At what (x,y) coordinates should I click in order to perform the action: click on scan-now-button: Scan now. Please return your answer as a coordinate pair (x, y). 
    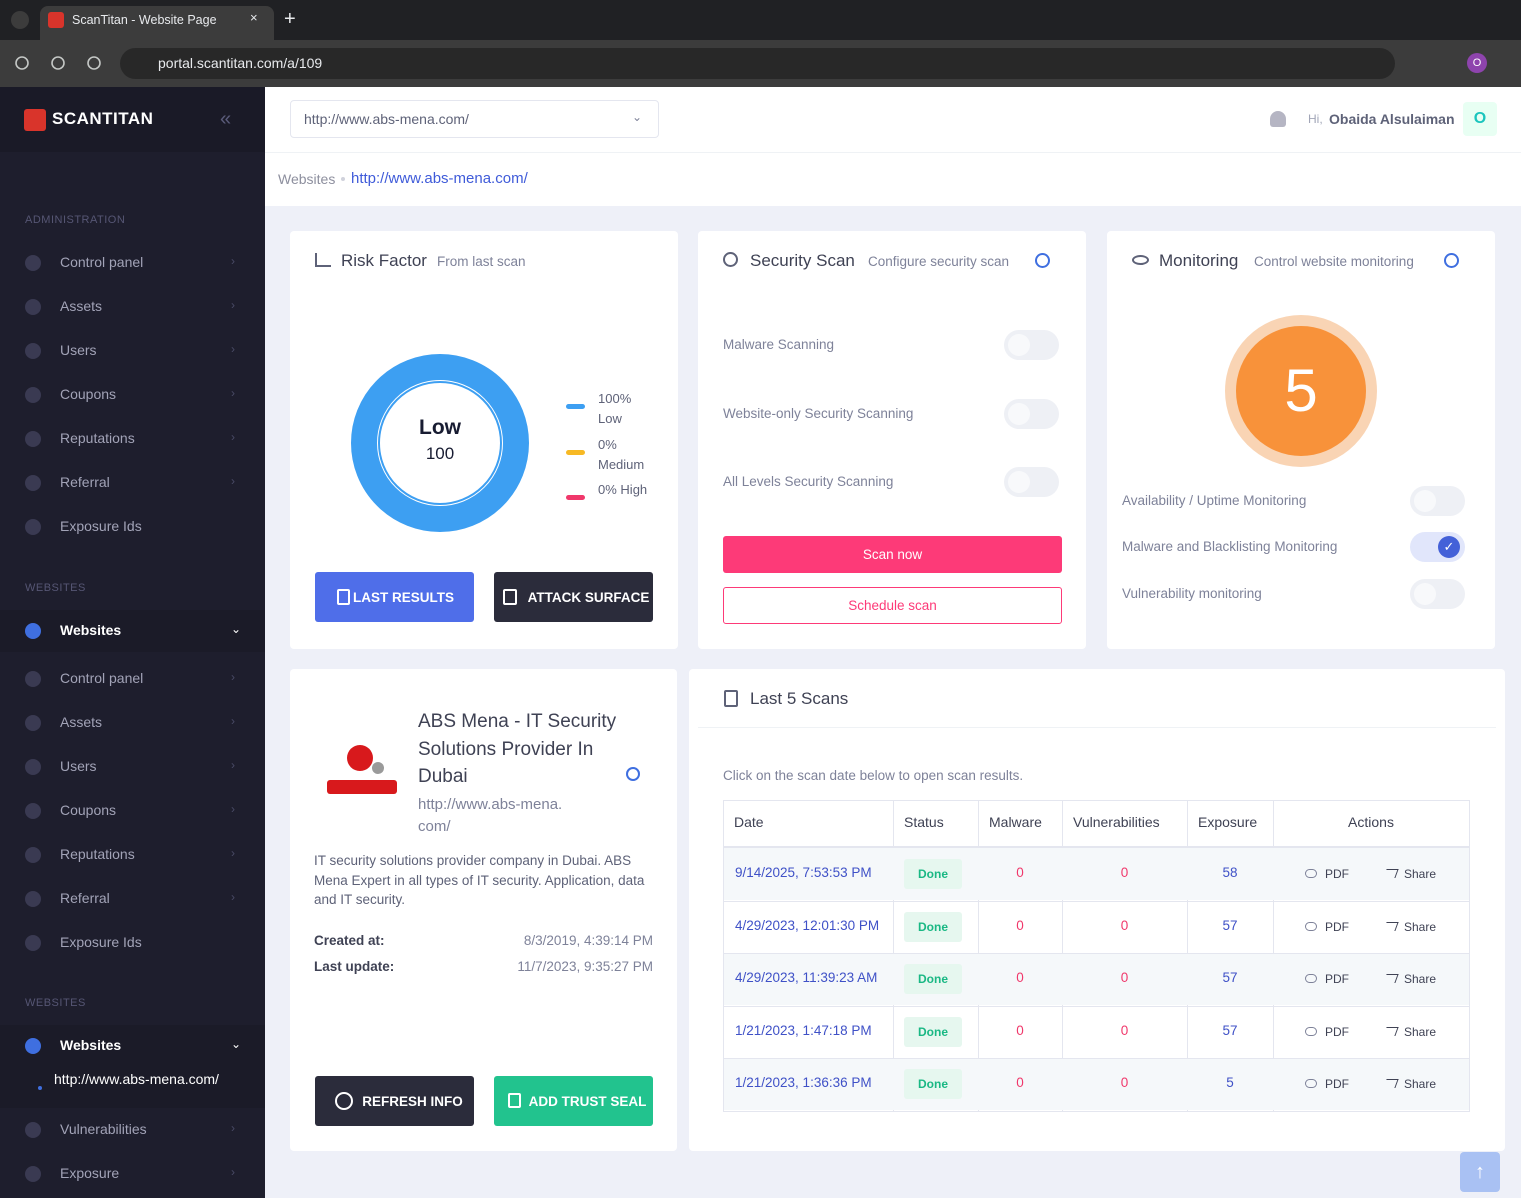
    Looking at the image, I should click on (892, 554).